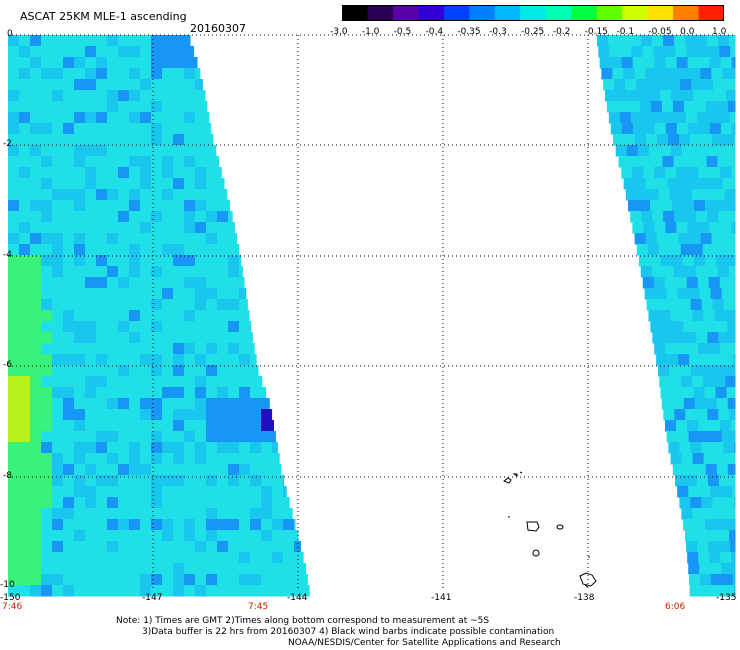 The width and height of the screenshot is (740, 650). What do you see at coordinates (469, 32) in the screenshot?
I see `colorbar-tick-label: -0.35` at bounding box center [469, 32].